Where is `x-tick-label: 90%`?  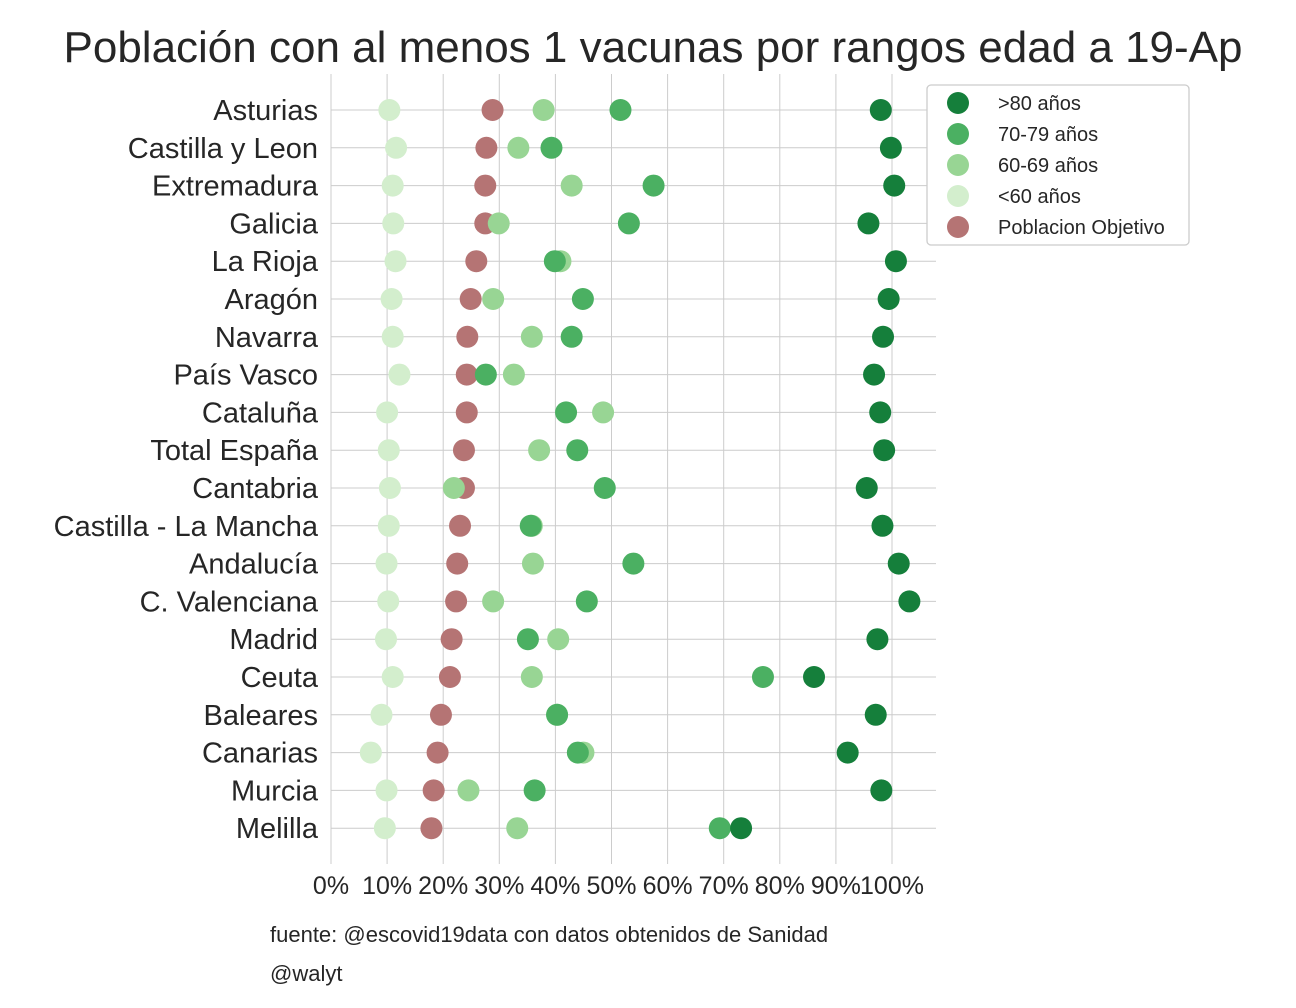 x-tick-label: 90% is located at coordinates (836, 886).